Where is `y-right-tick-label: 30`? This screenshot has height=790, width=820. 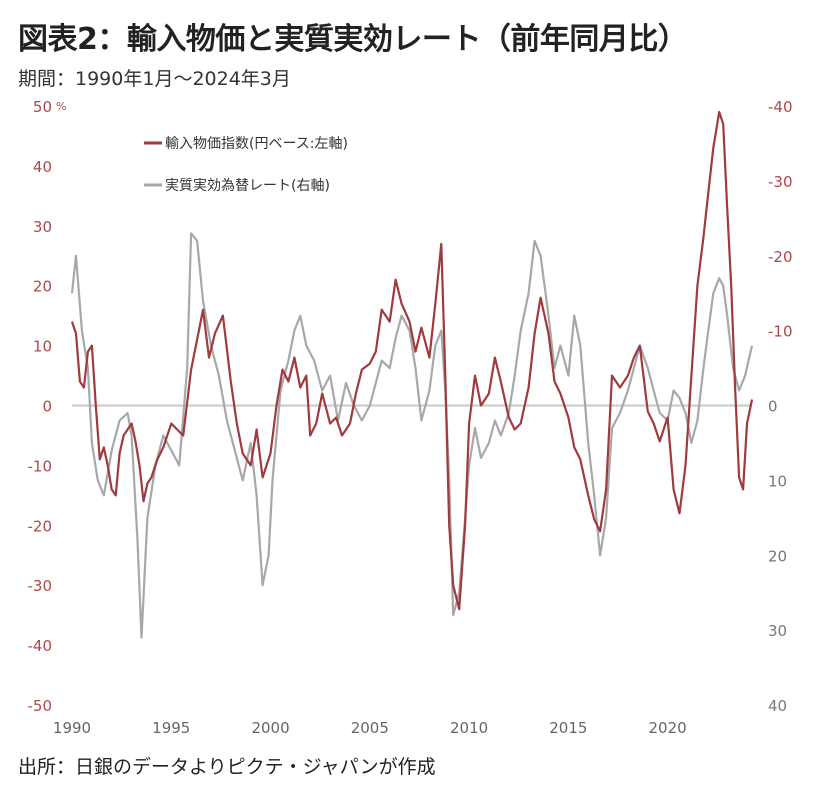
y-right-tick-label: 30 is located at coordinates (777, 631).